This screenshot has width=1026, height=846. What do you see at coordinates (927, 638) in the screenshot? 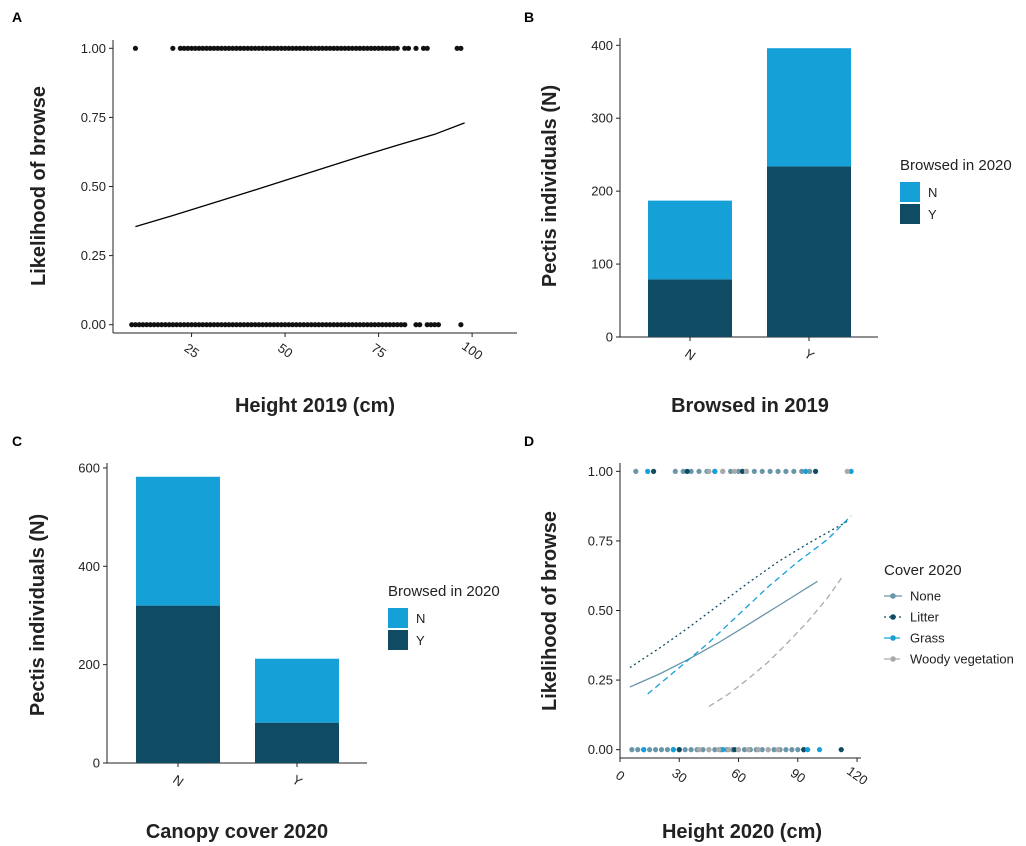
I see `legend-label: Grass` at bounding box center [927, 638].